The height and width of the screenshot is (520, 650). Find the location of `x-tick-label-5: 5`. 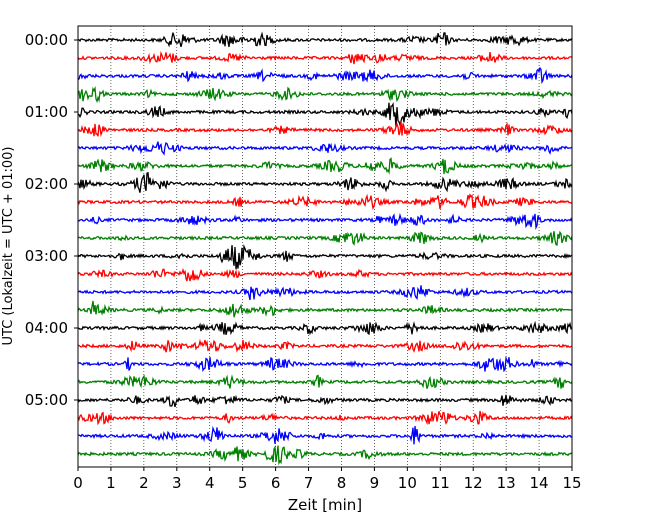

x-tick-label-5: 5 is located at coordinates (243, 483).